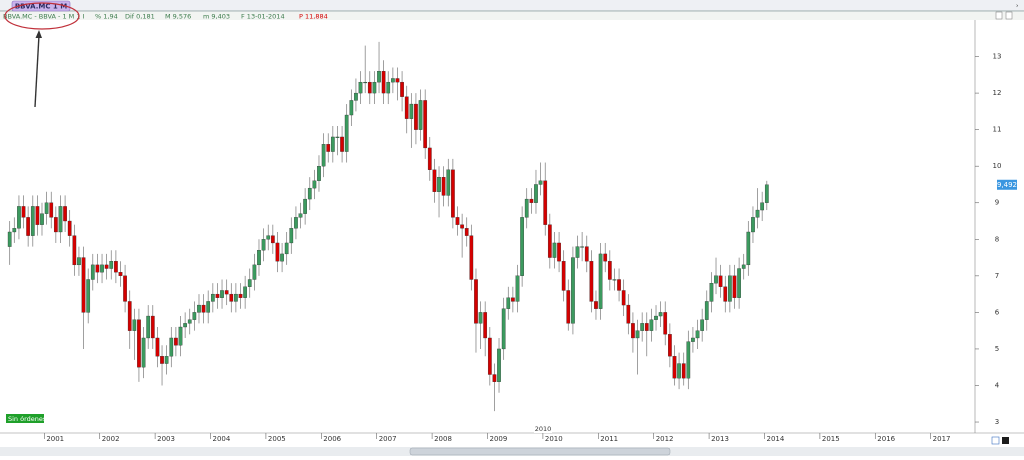 The image size is (1024, 460). Describe the element at coordinates (499, 439) in the screenshot. I see `x-tick-label: 2009` at that location.